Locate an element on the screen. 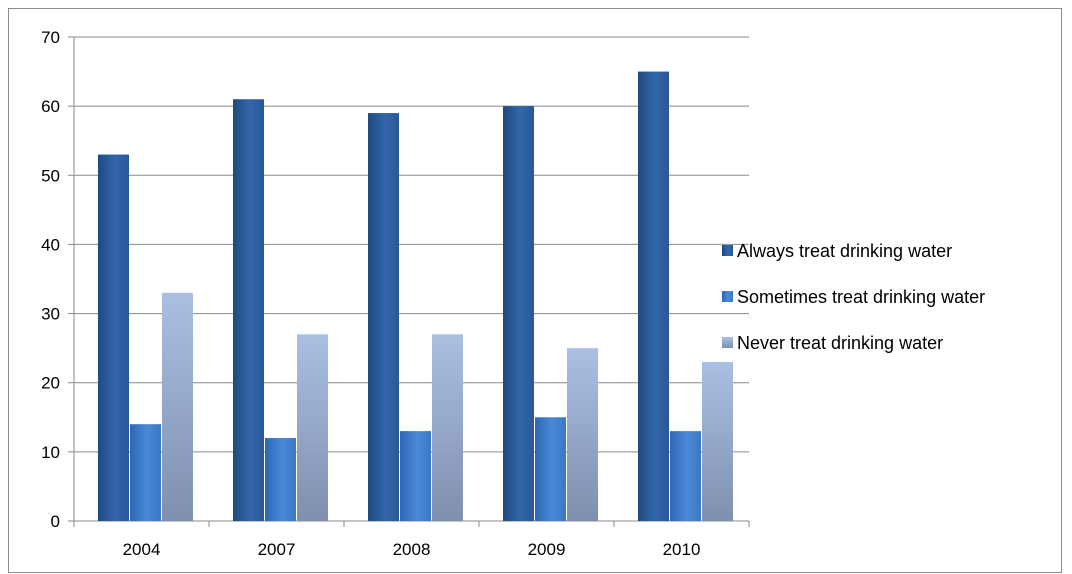  bar-always-2007 is located at coordinates (248, 310).